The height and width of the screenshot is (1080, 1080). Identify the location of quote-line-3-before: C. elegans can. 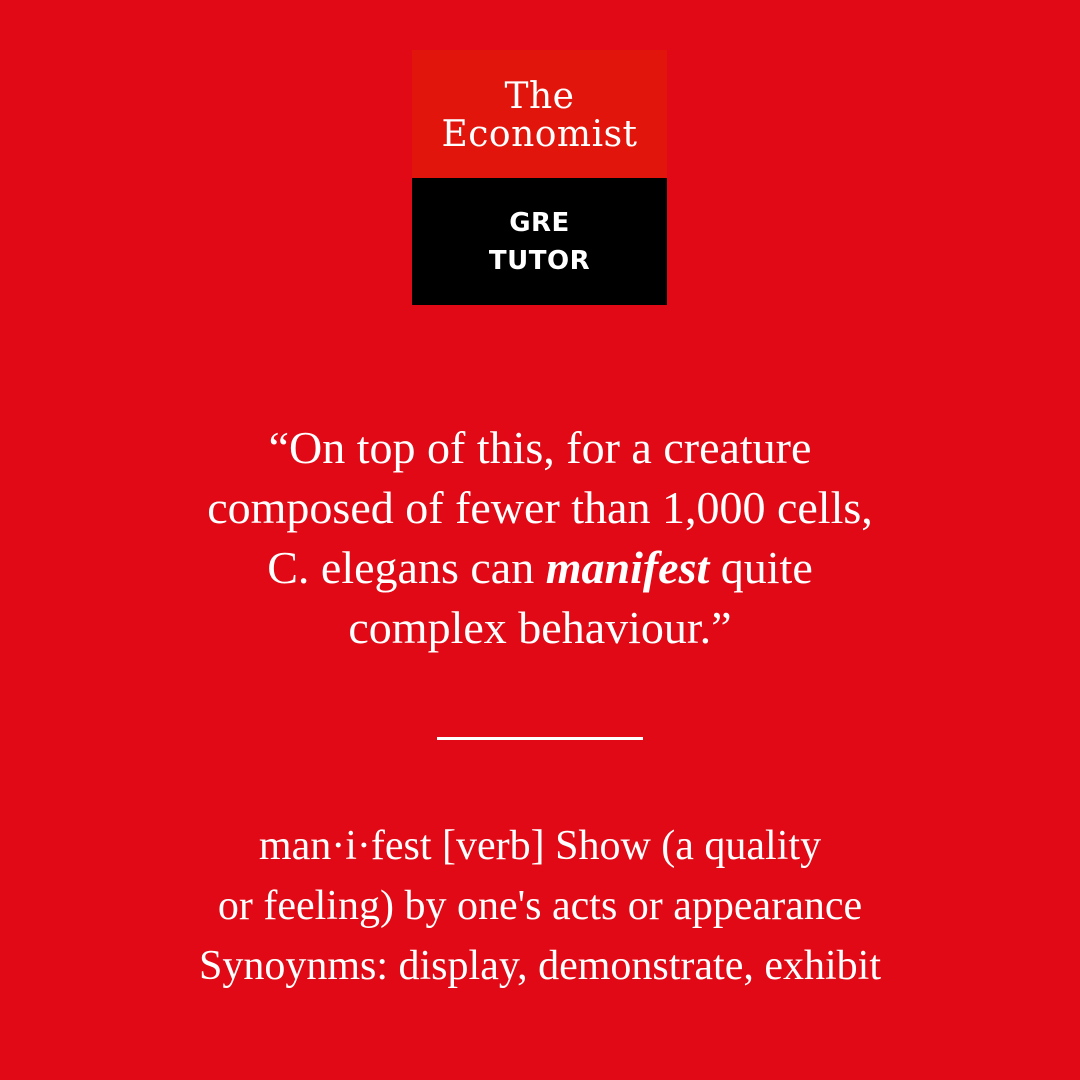
(406, 567).